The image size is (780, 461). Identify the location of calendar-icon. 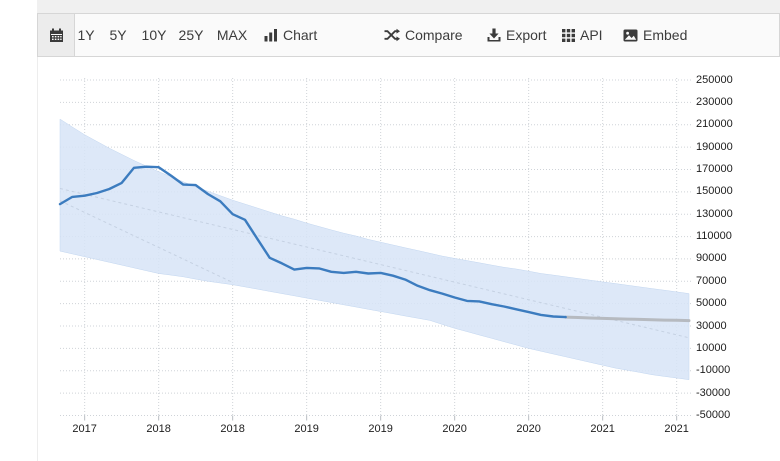
(56, 35).